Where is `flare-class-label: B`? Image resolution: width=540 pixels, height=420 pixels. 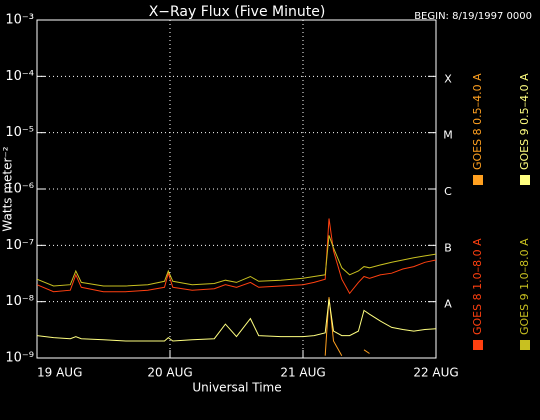
flare-class-label: B is located at coordinates (448, 247).